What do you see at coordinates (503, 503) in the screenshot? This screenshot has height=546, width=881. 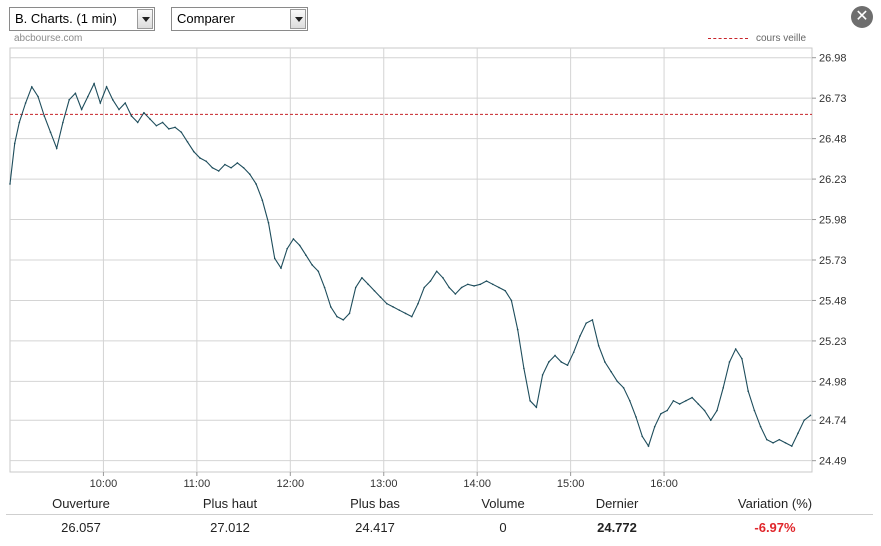 I see `stat-header-volume: Volume` at bounding box center [503, 503].